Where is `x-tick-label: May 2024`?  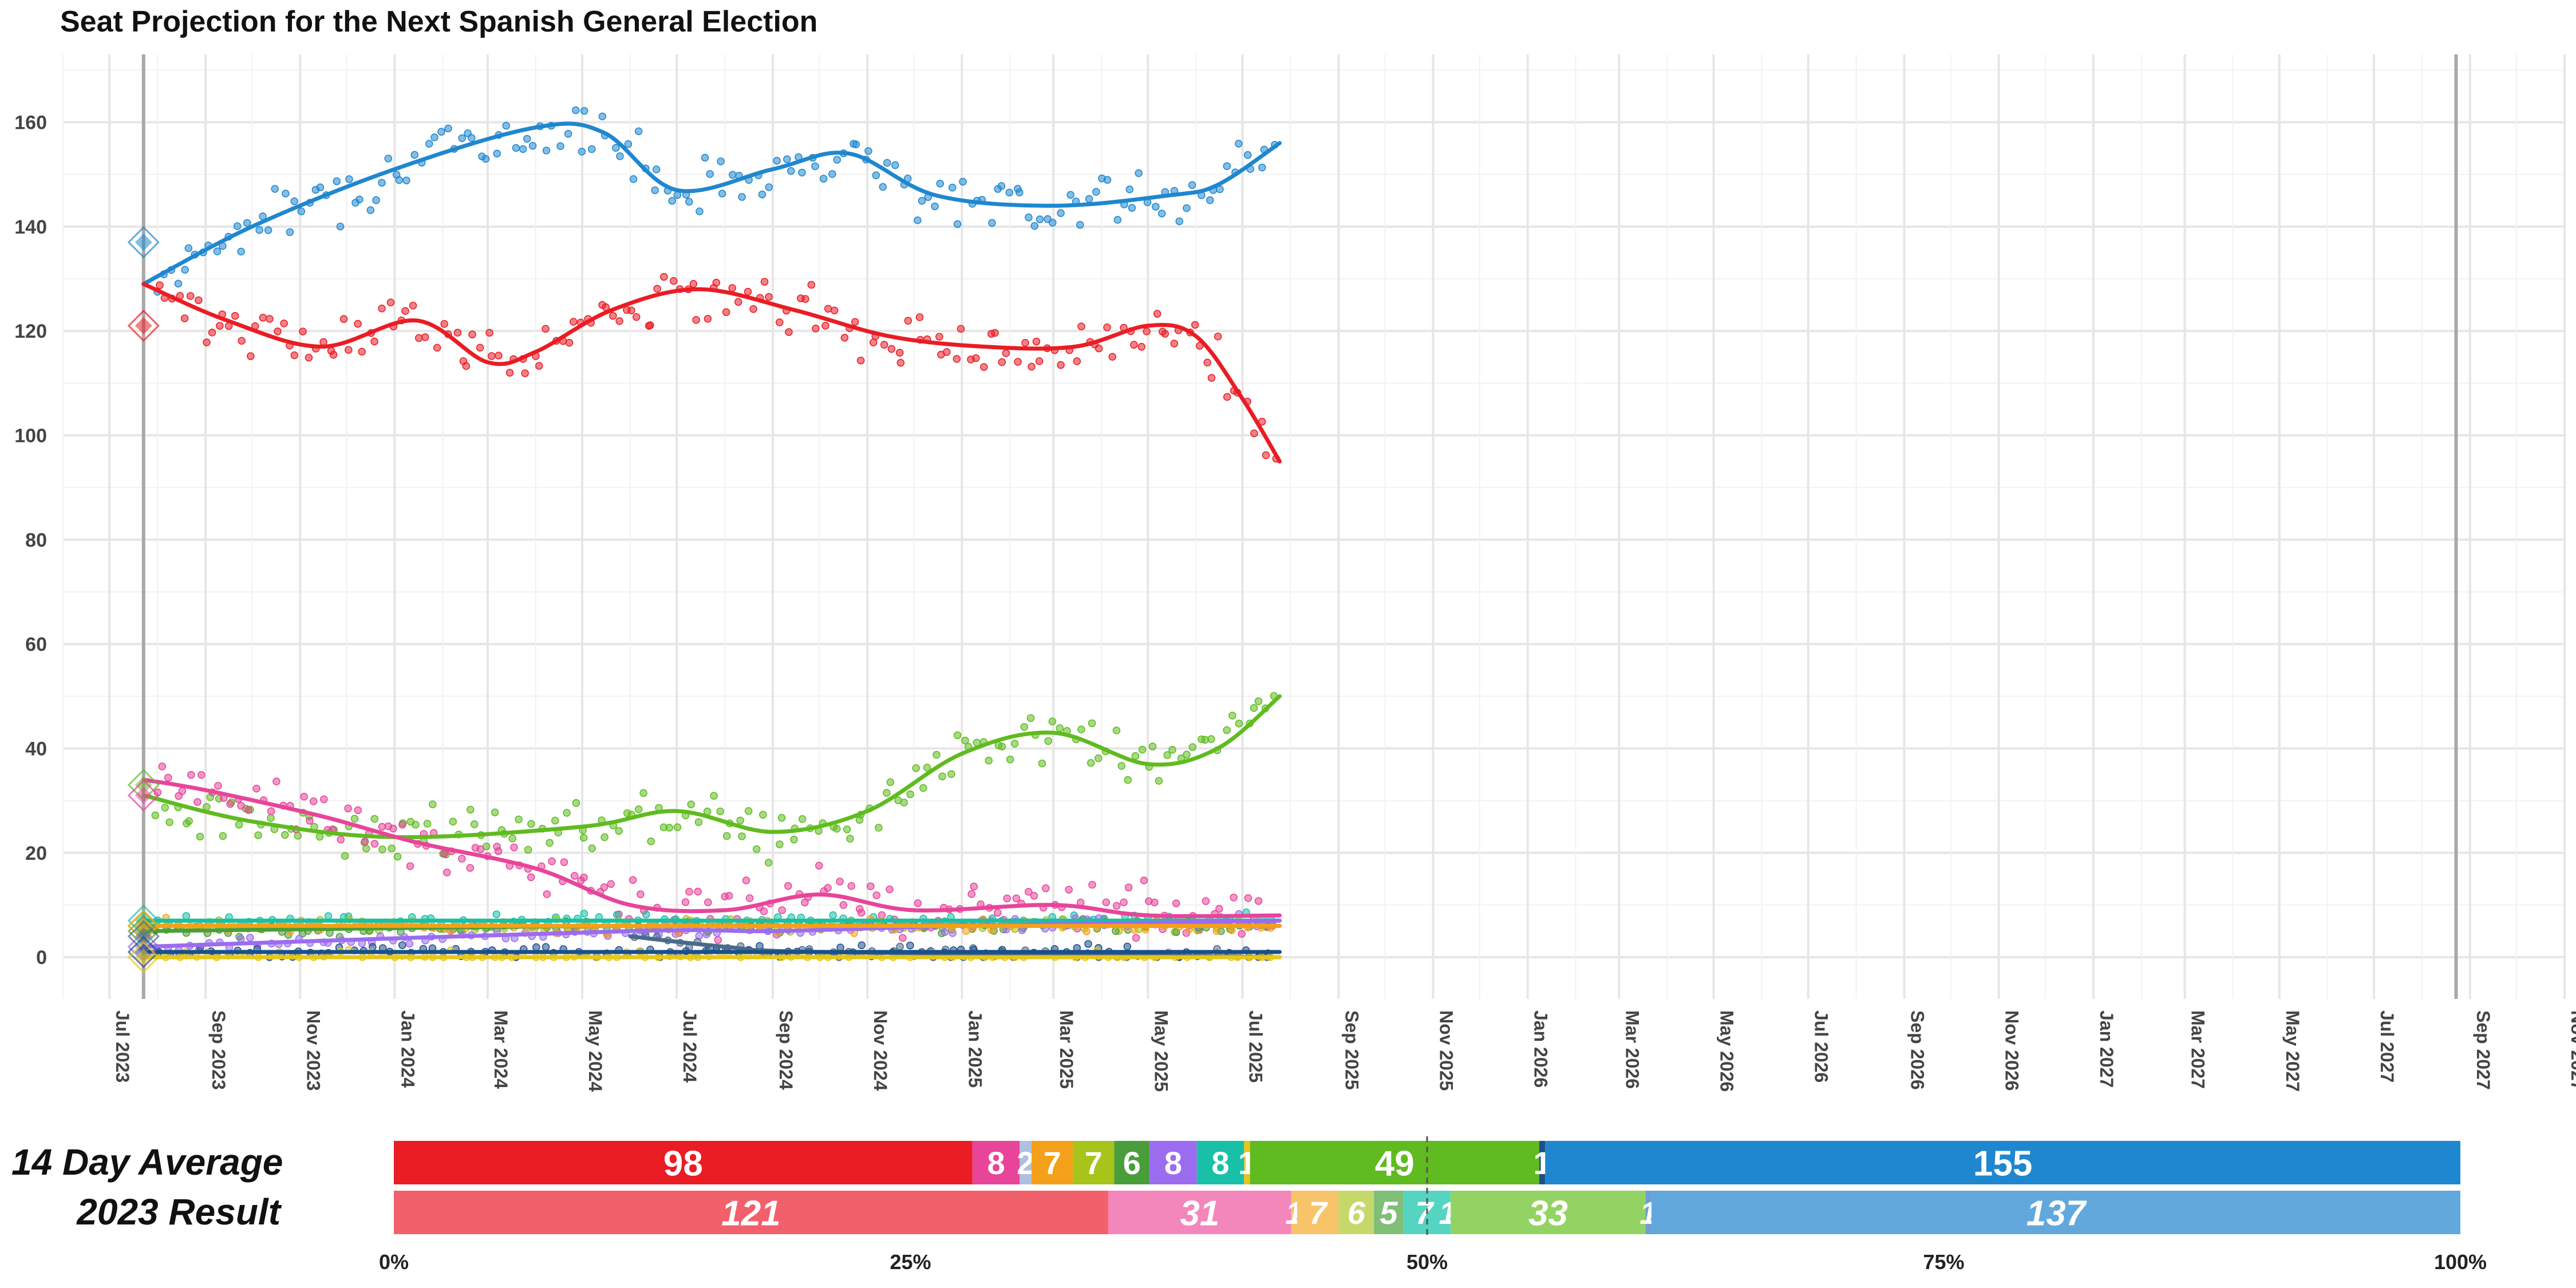 x-tick-label: May 2024 is located at coordinates (595, 1051).